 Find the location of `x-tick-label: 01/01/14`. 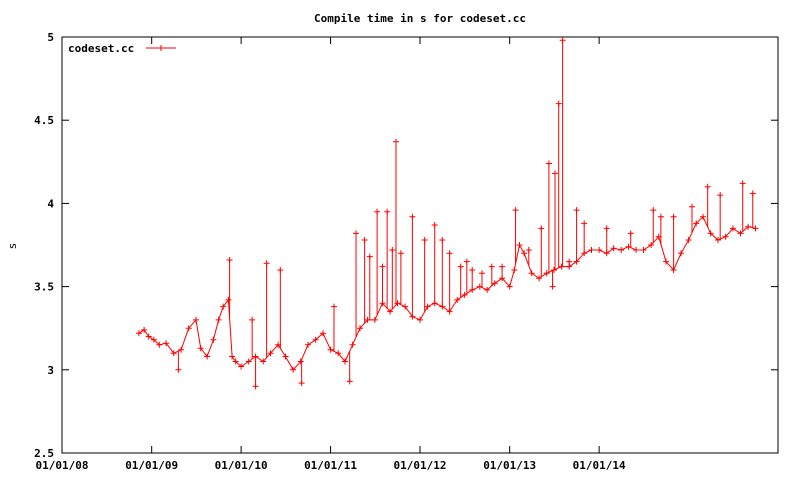

x-tick-label: 01/01/14 is located at coordinates (599, 465).